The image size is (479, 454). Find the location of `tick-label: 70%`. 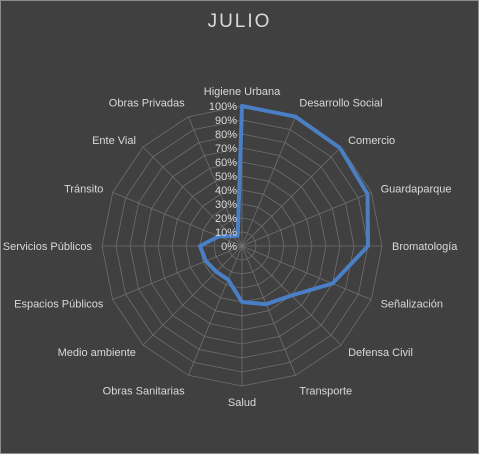

tick-label: 70% is located at coordinates (226, 149).